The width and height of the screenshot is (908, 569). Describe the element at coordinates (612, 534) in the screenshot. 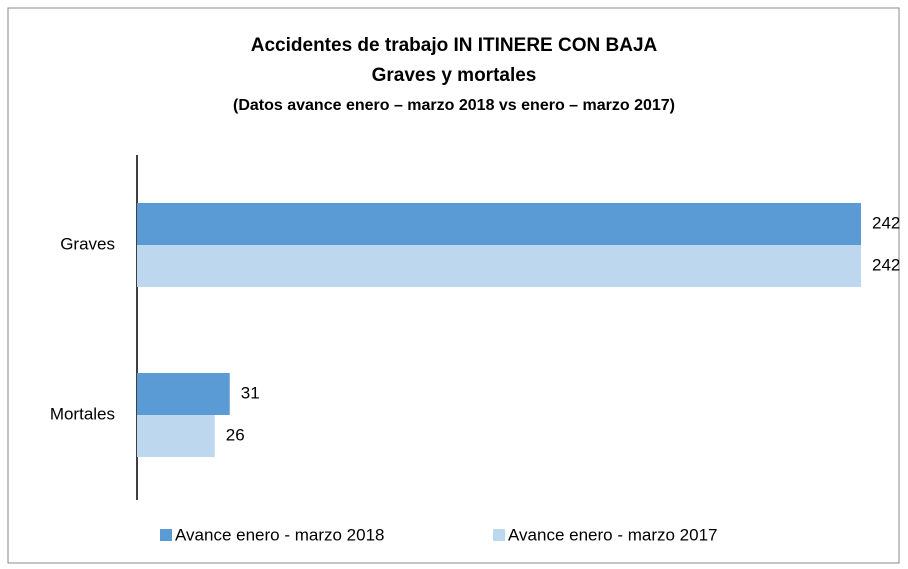

I see `legend-label: Avance enero - marzo 2017` at that location.